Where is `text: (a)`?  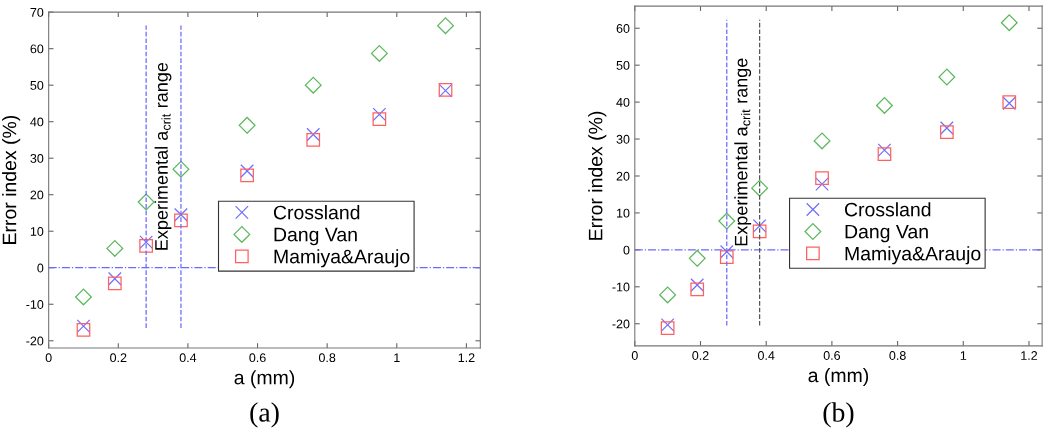
text: (a) is located at coordinates (264, 415).